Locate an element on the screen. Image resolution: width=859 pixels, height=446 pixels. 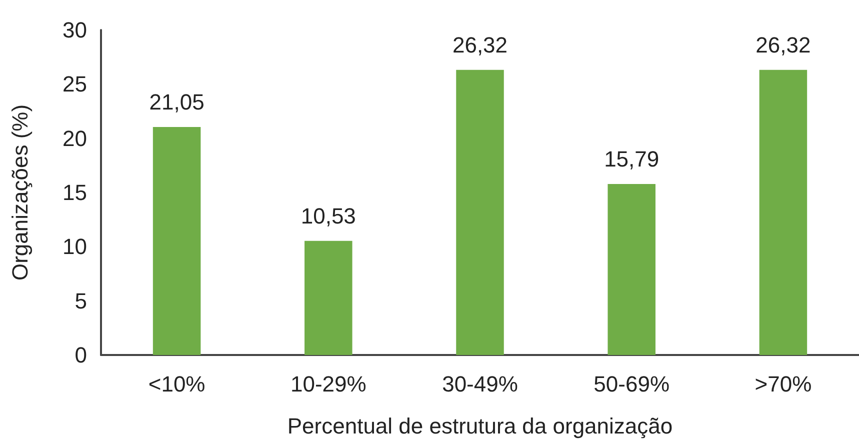
y-tick-label: 5 is located at coordinates (80, 301).